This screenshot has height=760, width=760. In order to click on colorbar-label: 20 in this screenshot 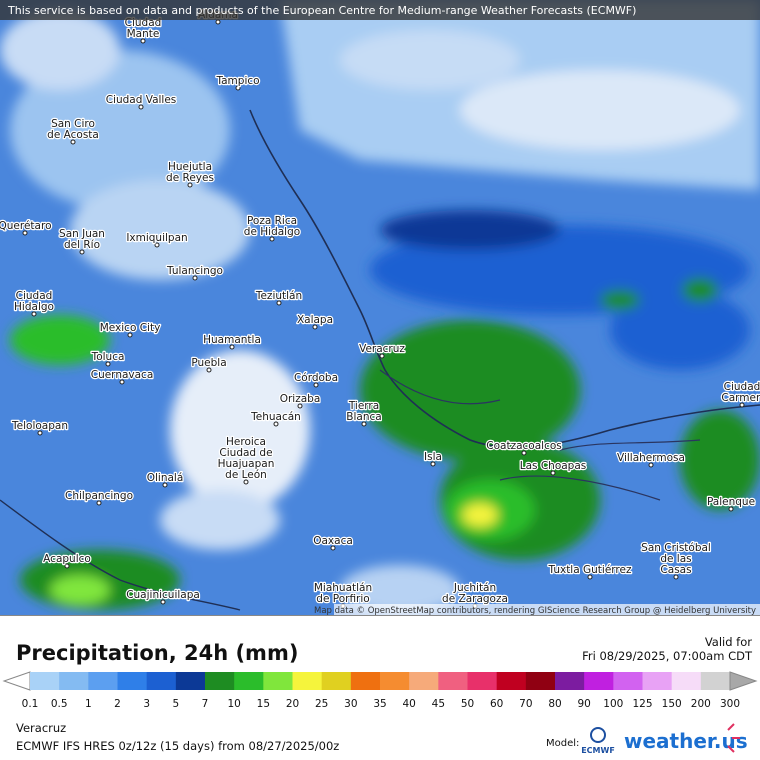, I will do `click(292, 704)`.